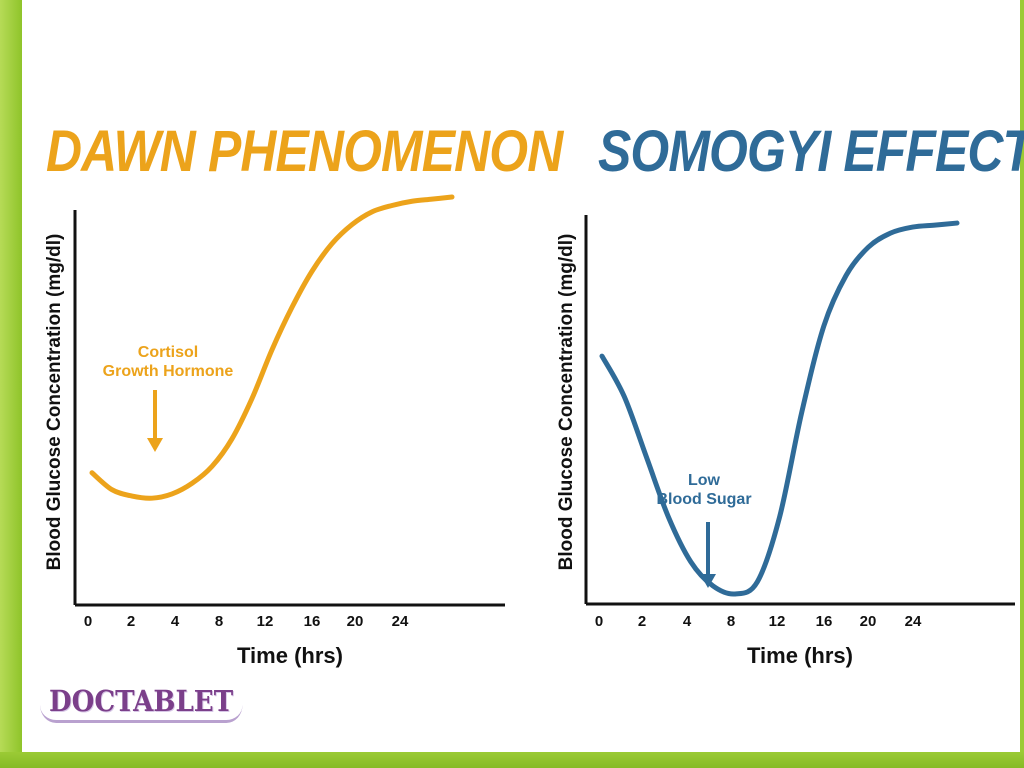 This screenshot has height=768, width=1024. I want to click on glucose-curve, so click(272, 347).